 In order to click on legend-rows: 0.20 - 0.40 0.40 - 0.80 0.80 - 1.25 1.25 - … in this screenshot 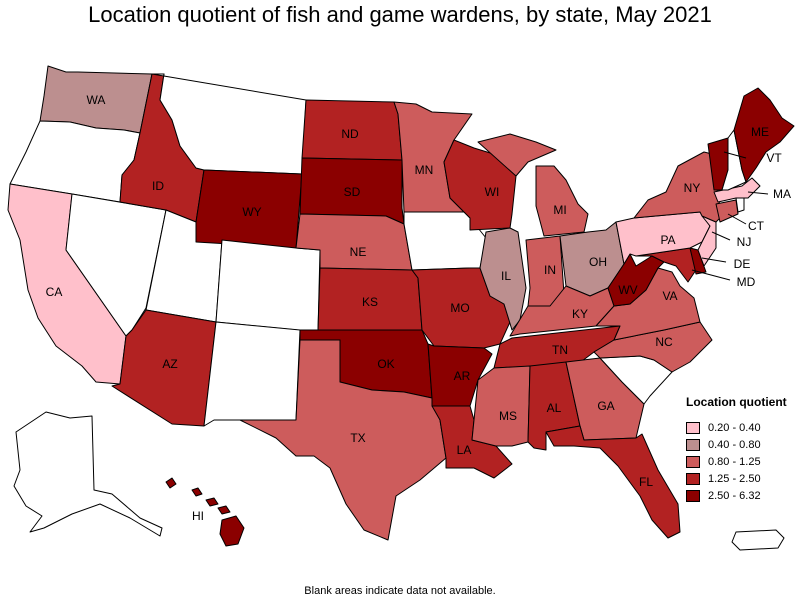, I will do `click(741, 461)`.